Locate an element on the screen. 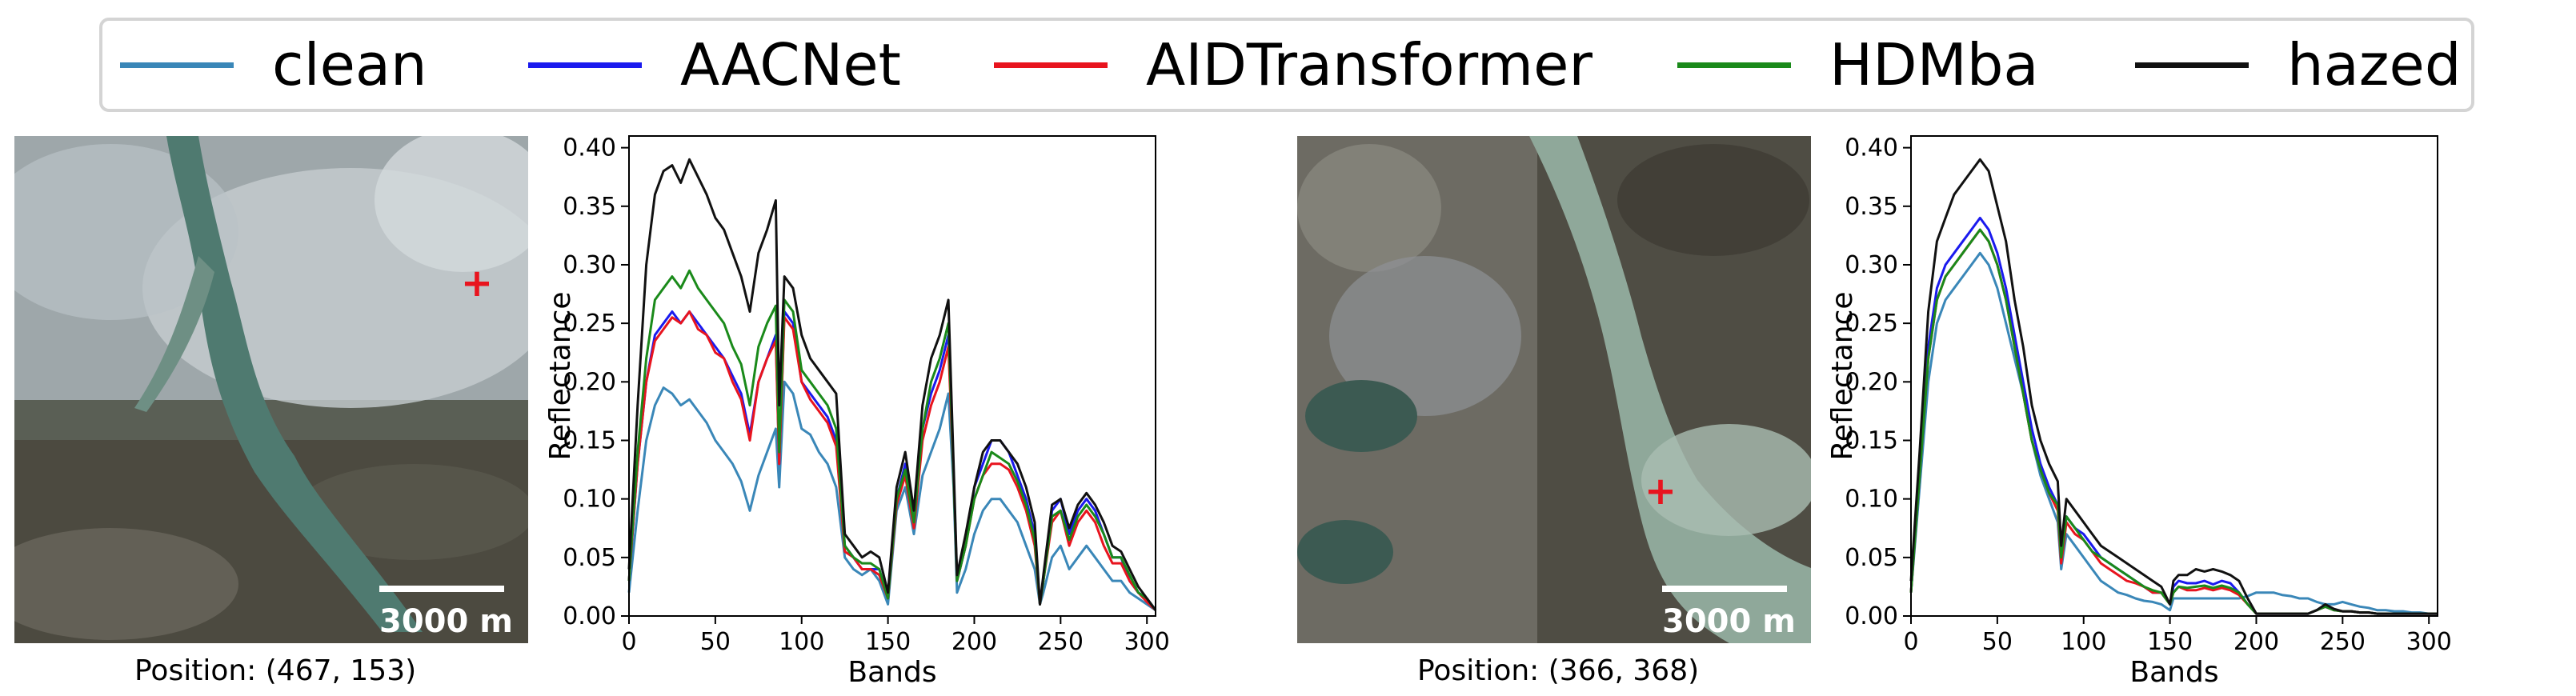 The image size is (2576, 696). y-axis-label-2: Reflectance is located at coordinates (1842, 375).